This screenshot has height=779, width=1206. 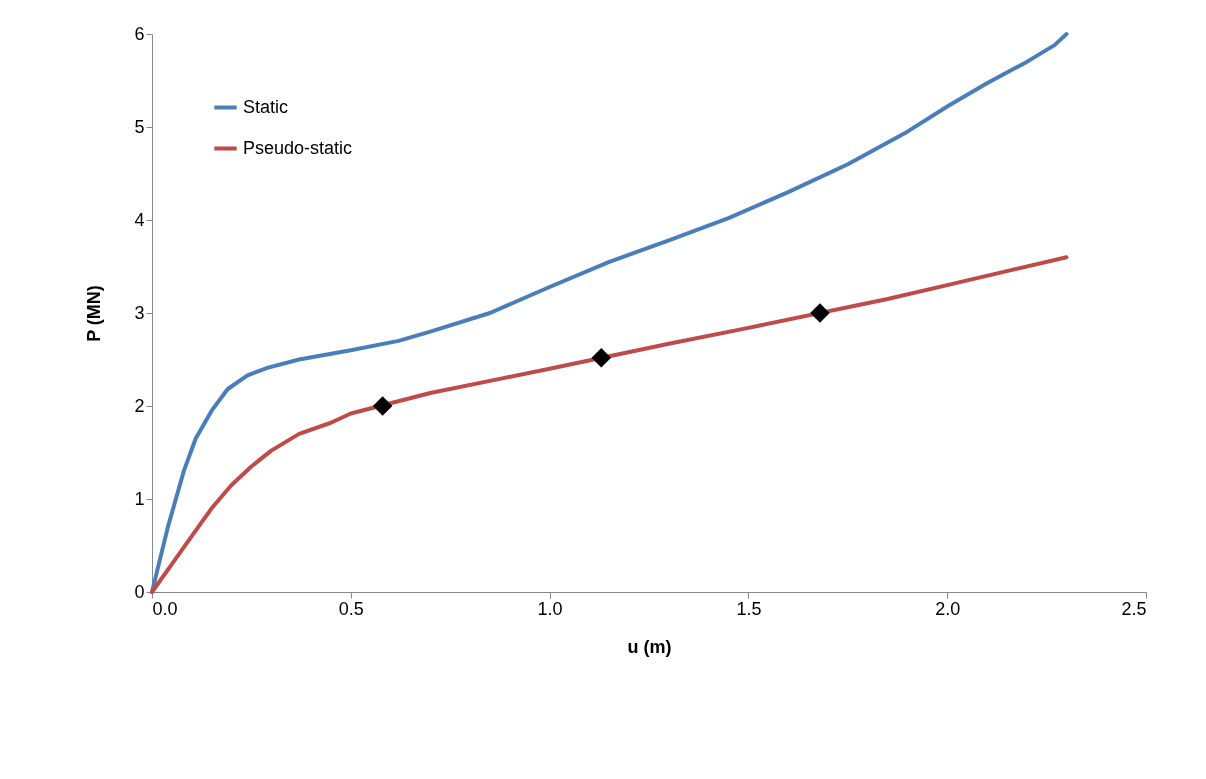 What do you see at coordinates (266, 106) in the screenshot?
I see `legend-label: Static` at bounding box center [266, 106].